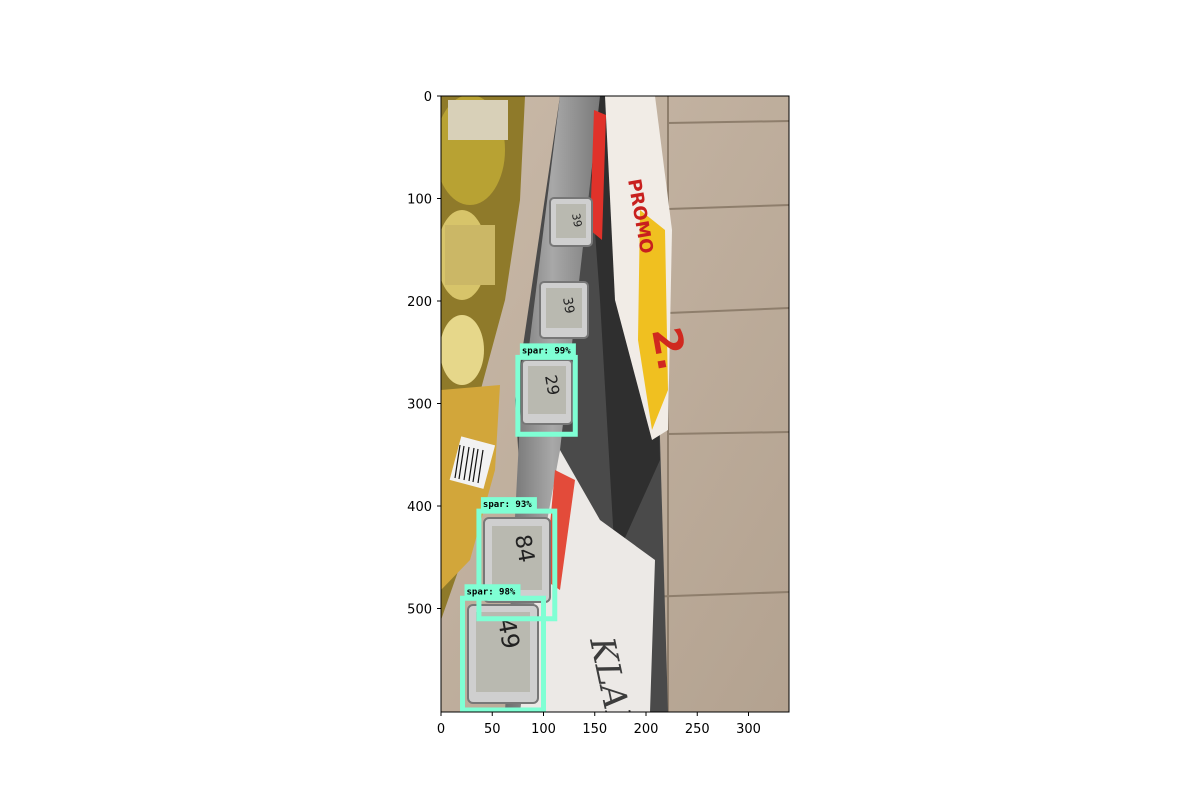  Describe the element at coordinates (419, 507) in the screenshot. I see `y-tick-label: 400` at that location.